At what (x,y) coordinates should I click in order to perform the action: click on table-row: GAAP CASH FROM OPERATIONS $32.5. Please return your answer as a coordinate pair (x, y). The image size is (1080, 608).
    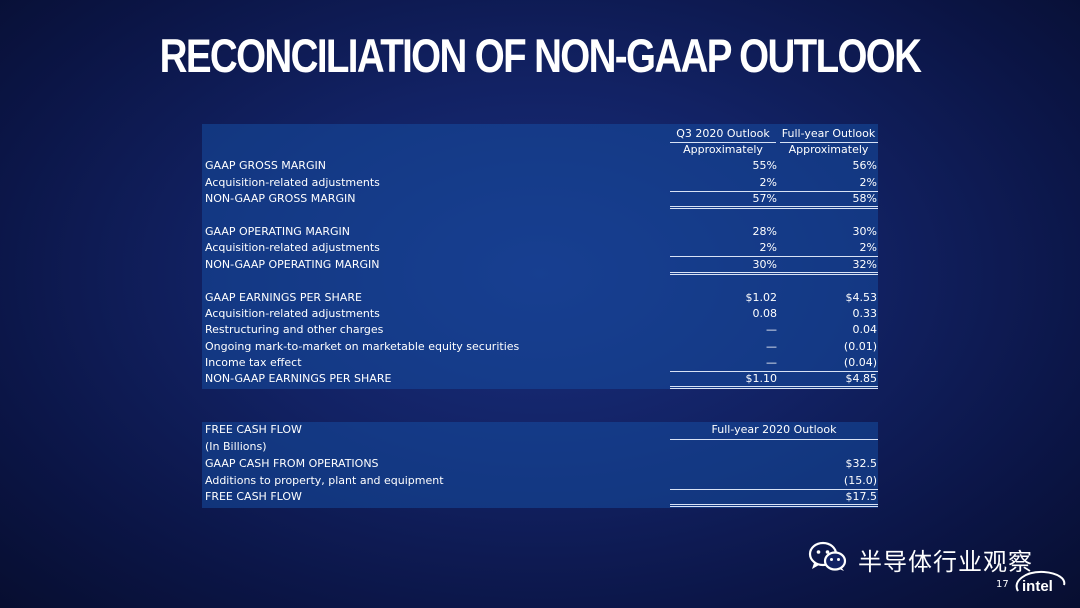
    Looking at the image, I should click on (540, 464).